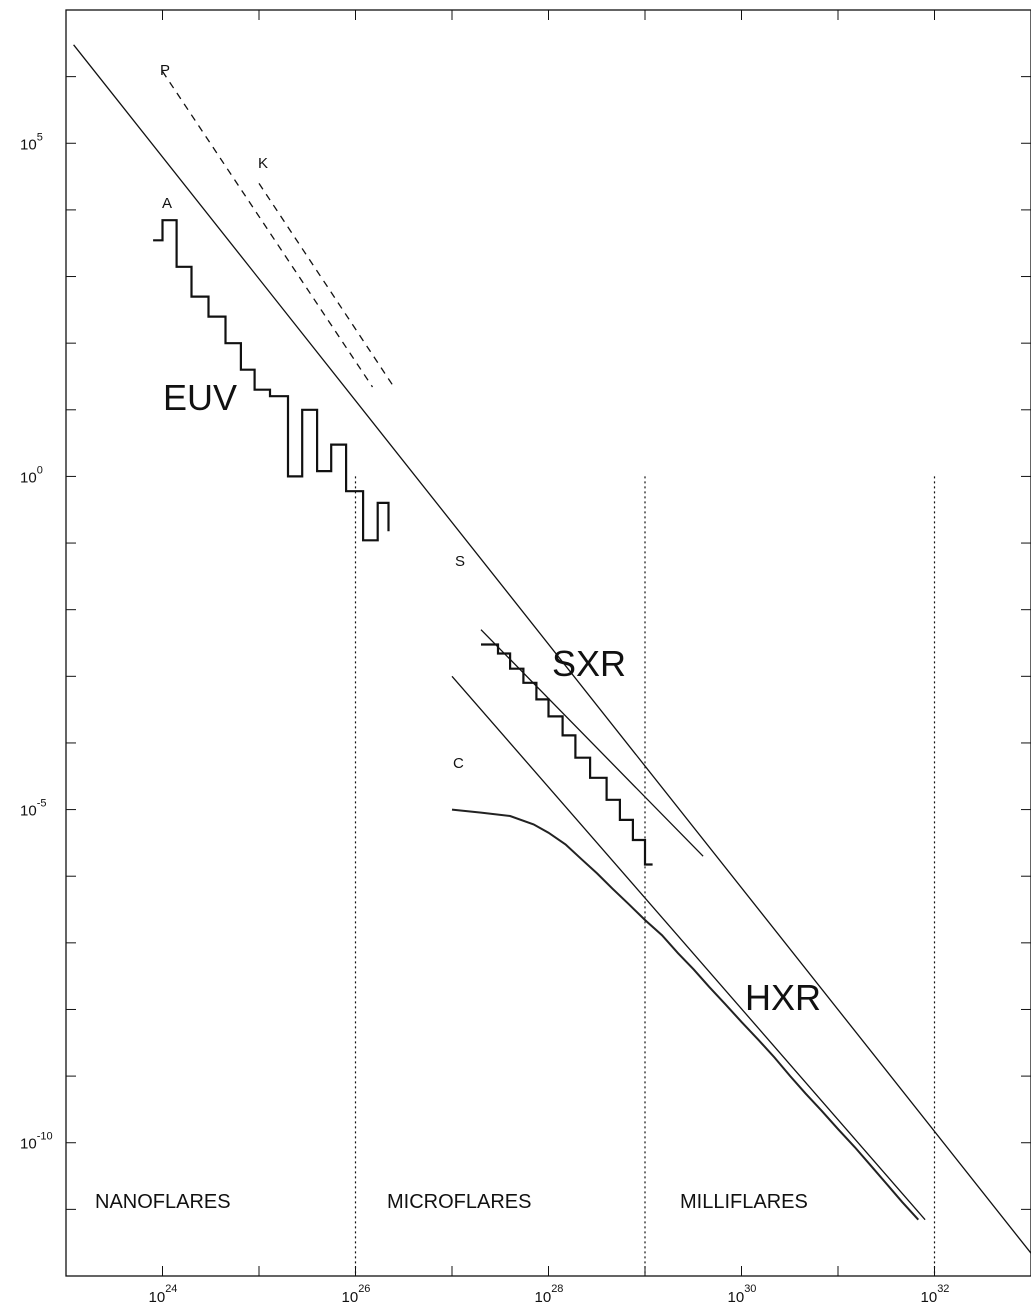  What do you see at coordinates (171, 1289) in the screenshot?
I see `x-tick-exponent: 24` at bounding box center [171, 1289].